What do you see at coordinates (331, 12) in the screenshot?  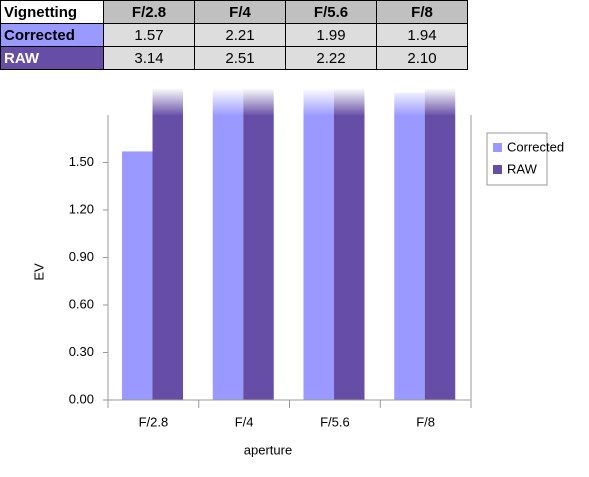 I see `column-header: F/5.6` at bounding box center [331, 12].